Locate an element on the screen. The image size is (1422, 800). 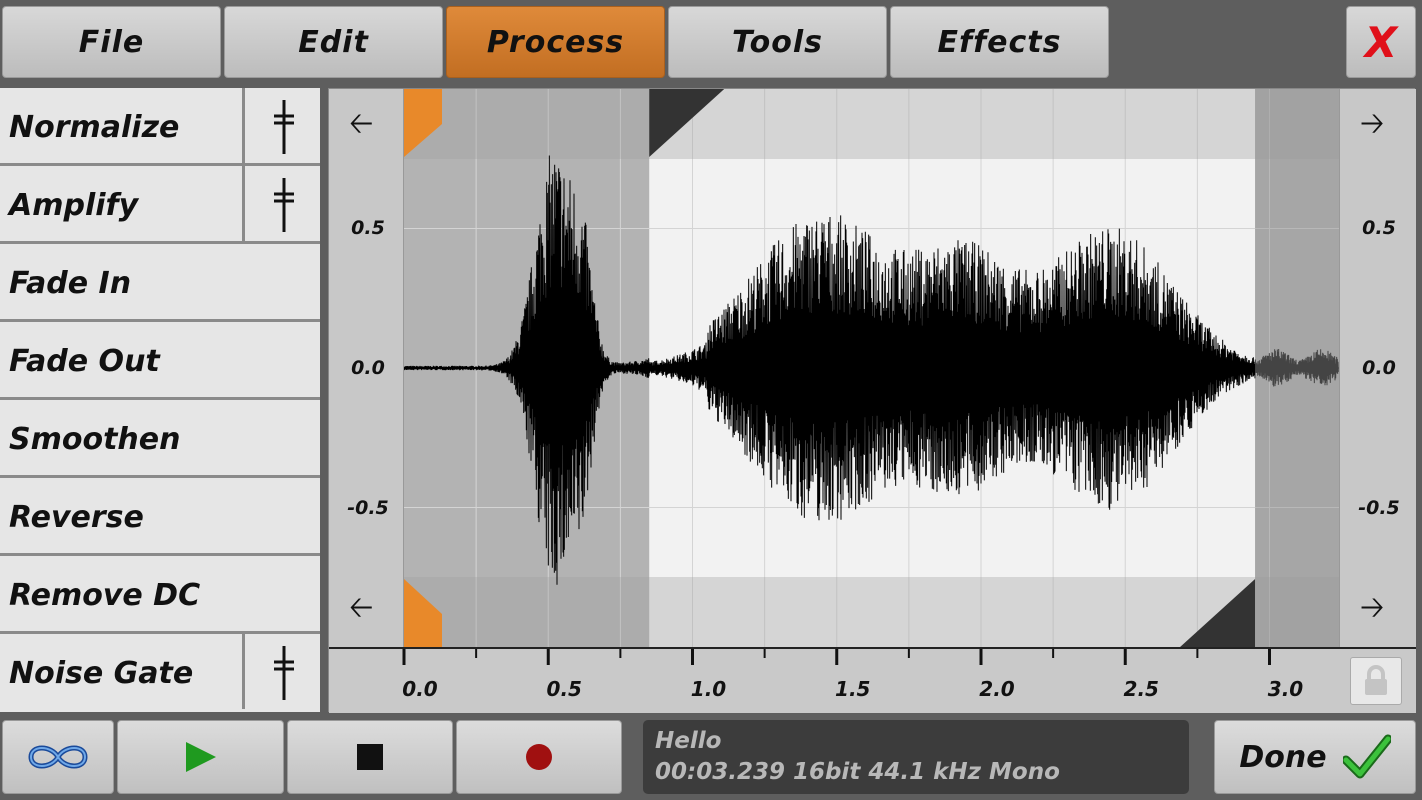
stop-button is located at coordinates (370, 757).